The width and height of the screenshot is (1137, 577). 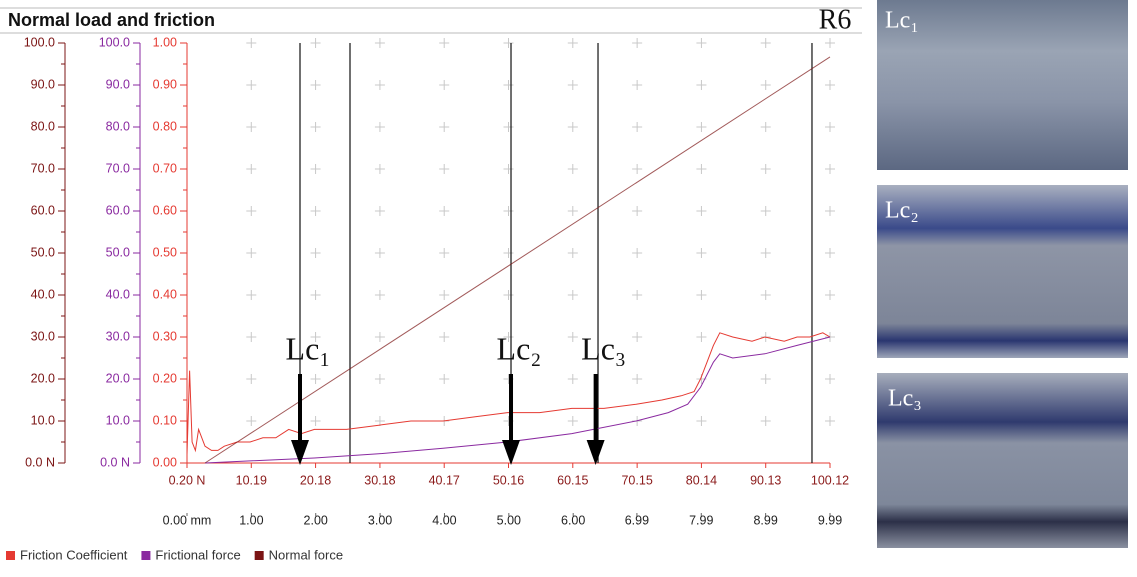 What do you see at coordinates (187, 480) in the screenshot?
I see `x-tick-label: 0.20 N` at bounding box center [187, 480].